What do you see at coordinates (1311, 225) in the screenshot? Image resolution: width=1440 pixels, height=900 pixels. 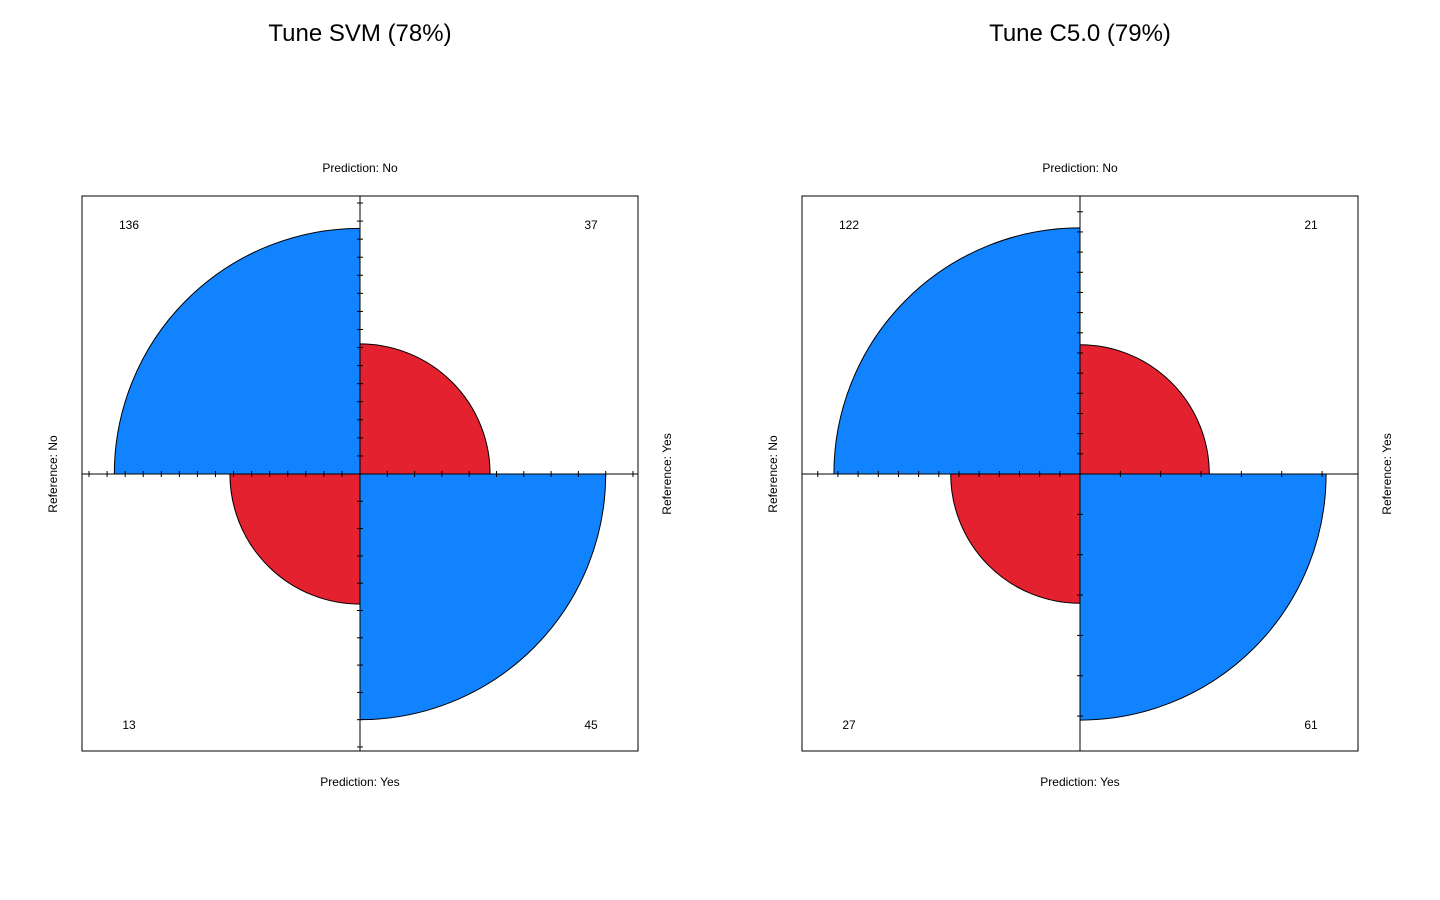 I see `count-top-right: 21` at bounding box center [1311, 225].